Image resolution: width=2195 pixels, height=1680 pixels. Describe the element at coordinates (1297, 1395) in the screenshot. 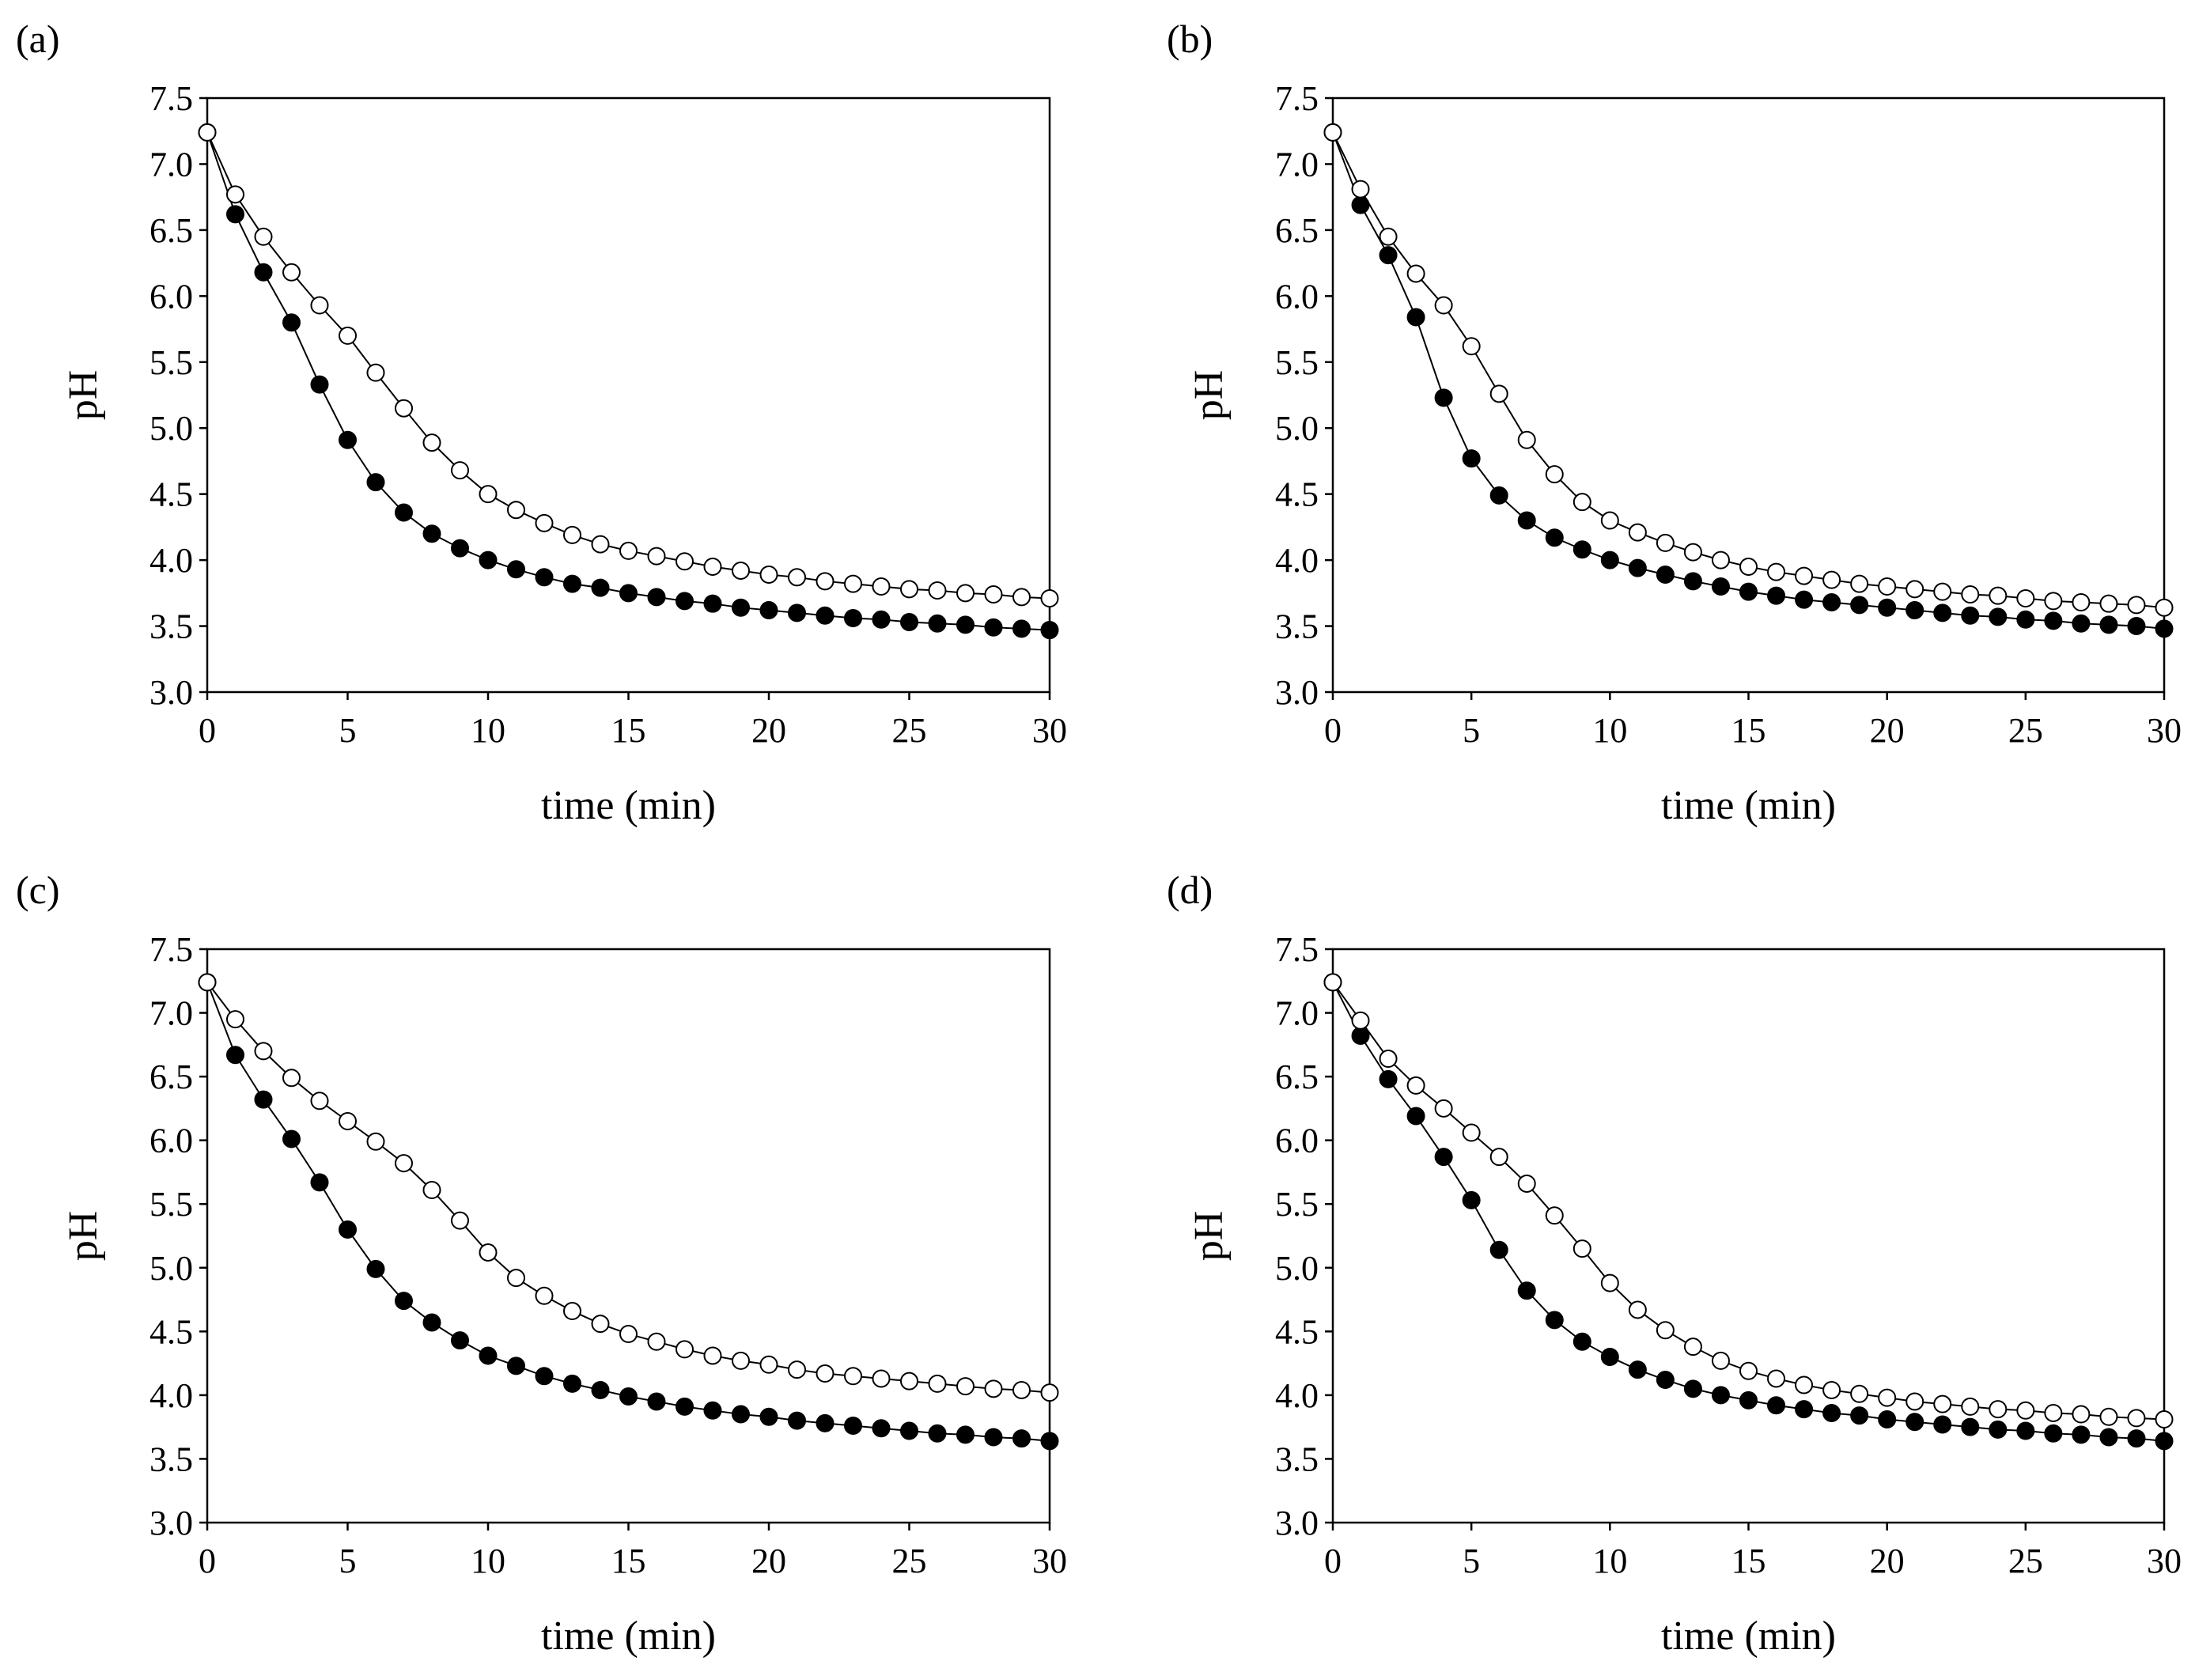

I see `y-tick-label: 4.0` at that location.